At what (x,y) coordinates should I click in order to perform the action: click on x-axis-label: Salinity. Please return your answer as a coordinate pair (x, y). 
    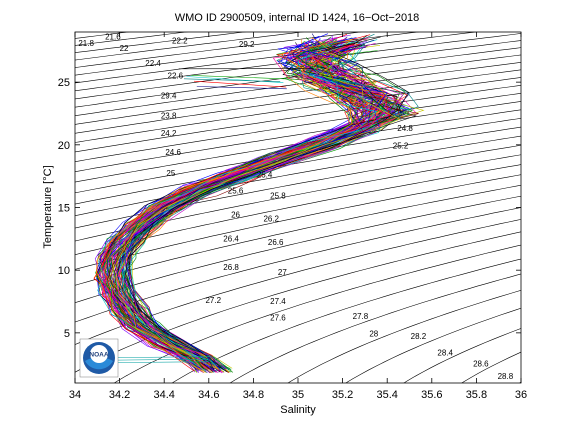
    Looking at the image, I should click on (298, 410).